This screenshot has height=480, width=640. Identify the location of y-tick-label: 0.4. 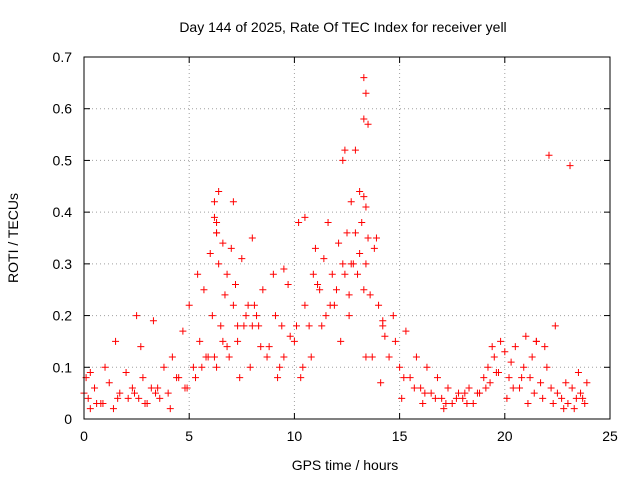
(63, 212).